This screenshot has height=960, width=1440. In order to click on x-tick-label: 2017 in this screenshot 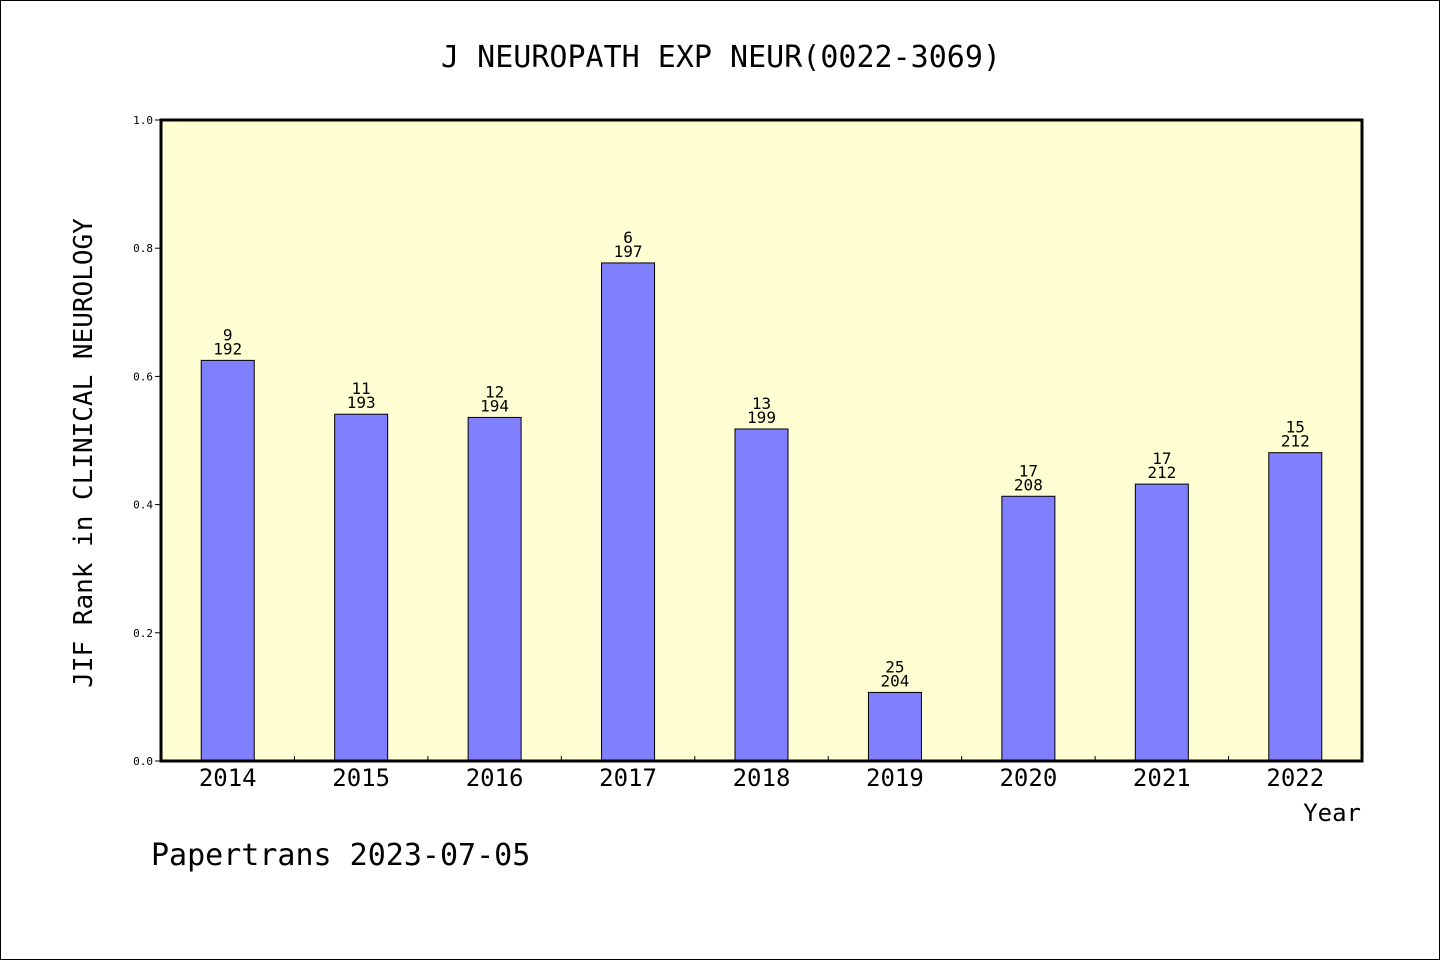, I will do `click(628, 778)`.